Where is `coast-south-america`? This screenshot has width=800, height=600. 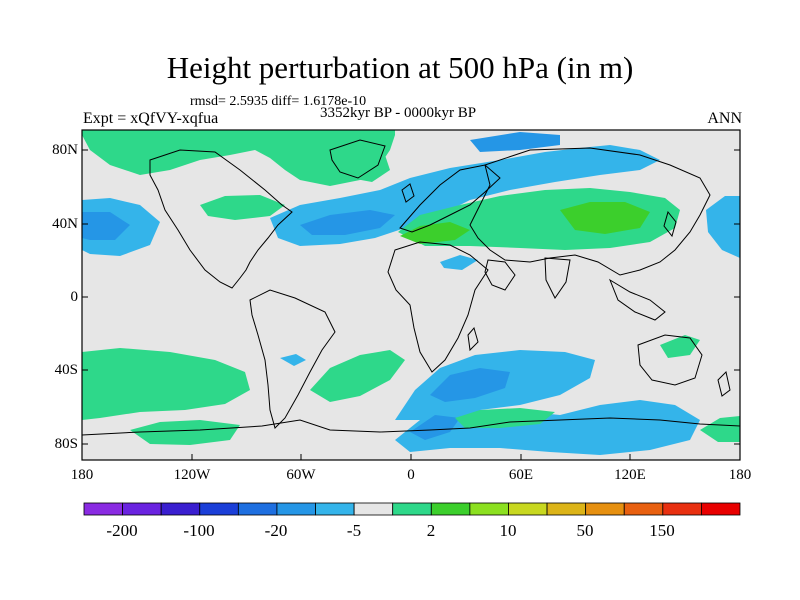
coast-south-america is located at coordinates (292, 359).